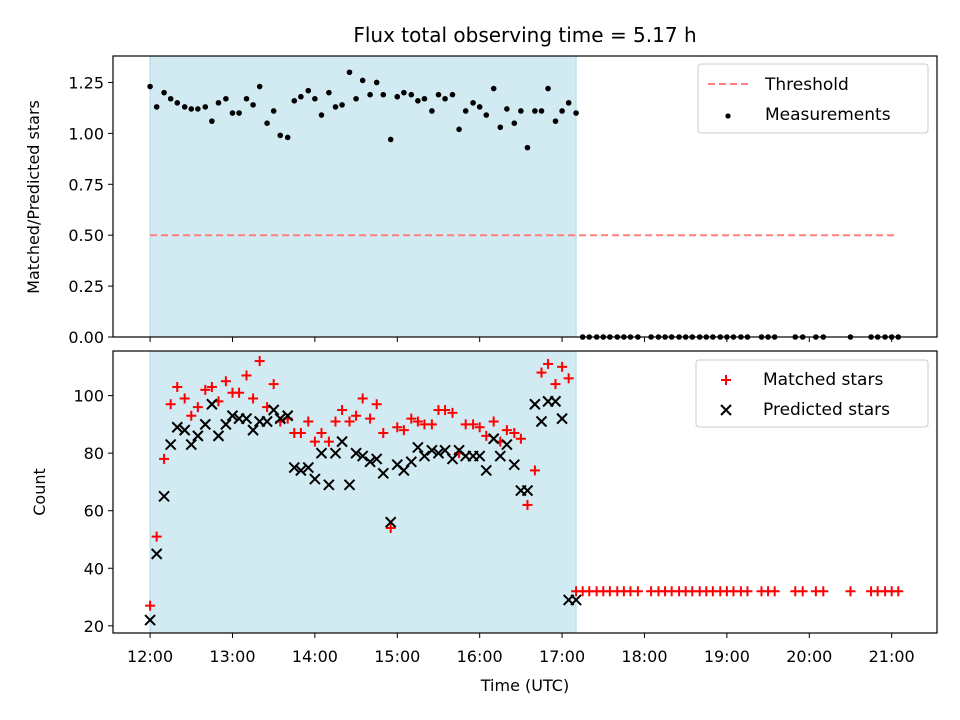 This screenshot has height=720, width=960. I want to click on bottom-x-tick-label: 12:00, so click(150, 656).